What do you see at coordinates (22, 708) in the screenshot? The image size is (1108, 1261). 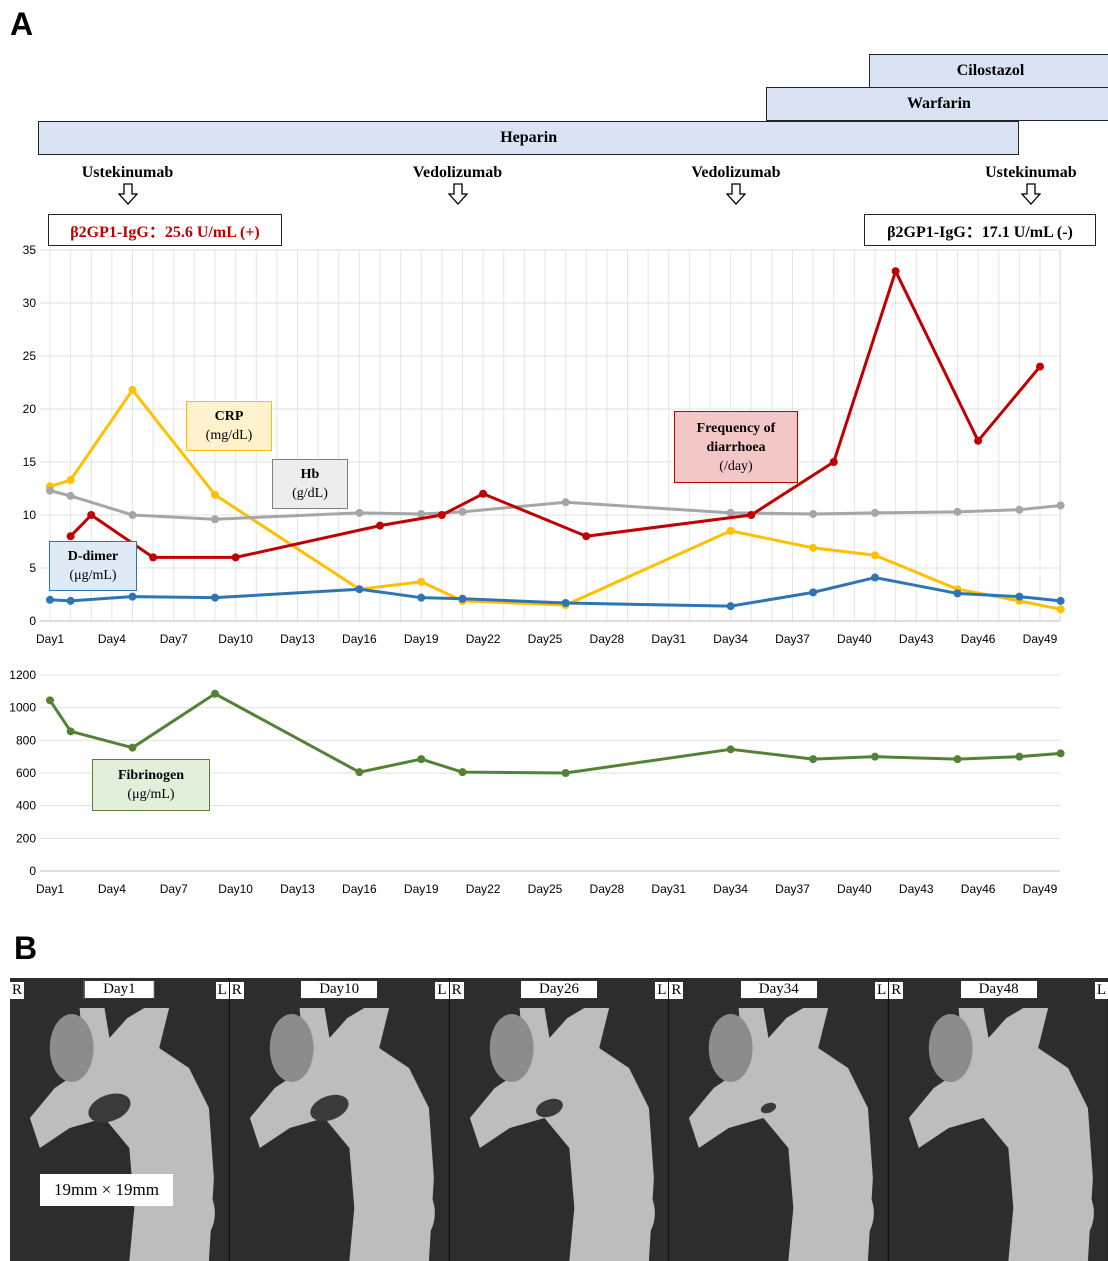 I see `y-tick-label: 1000` at bounding box center [22, 708].